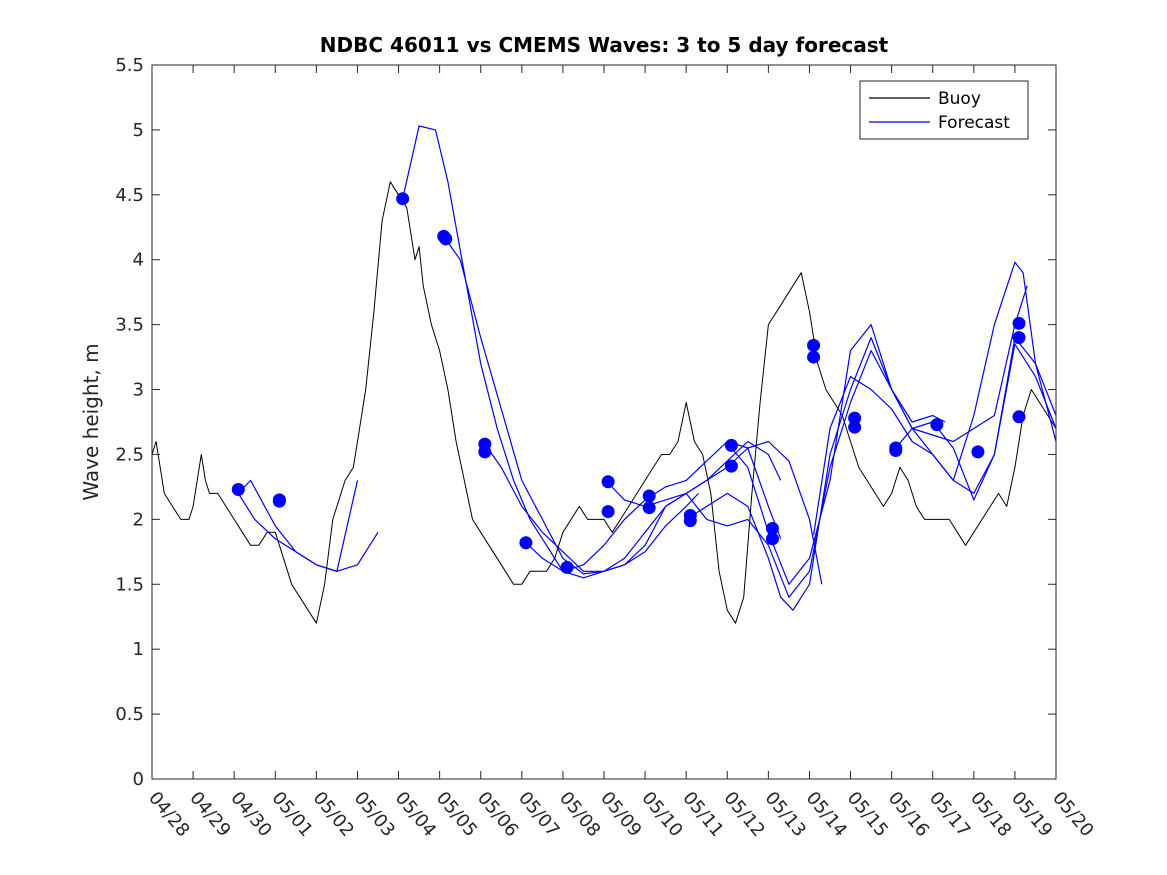 The height and width of the screenshot is (875, 1167). What do you see at coordinates (138, 390) in the screenshot?
I see `y-tick-label: 3` at bounding box center [138, 390].